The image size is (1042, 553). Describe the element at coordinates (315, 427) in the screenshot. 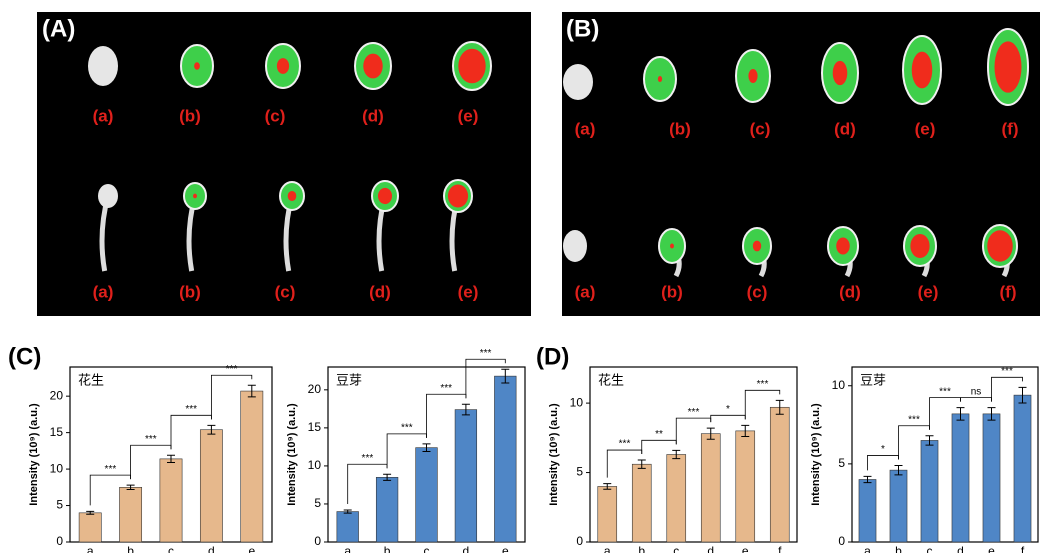

I see `y-tick-label: 15` at that location.